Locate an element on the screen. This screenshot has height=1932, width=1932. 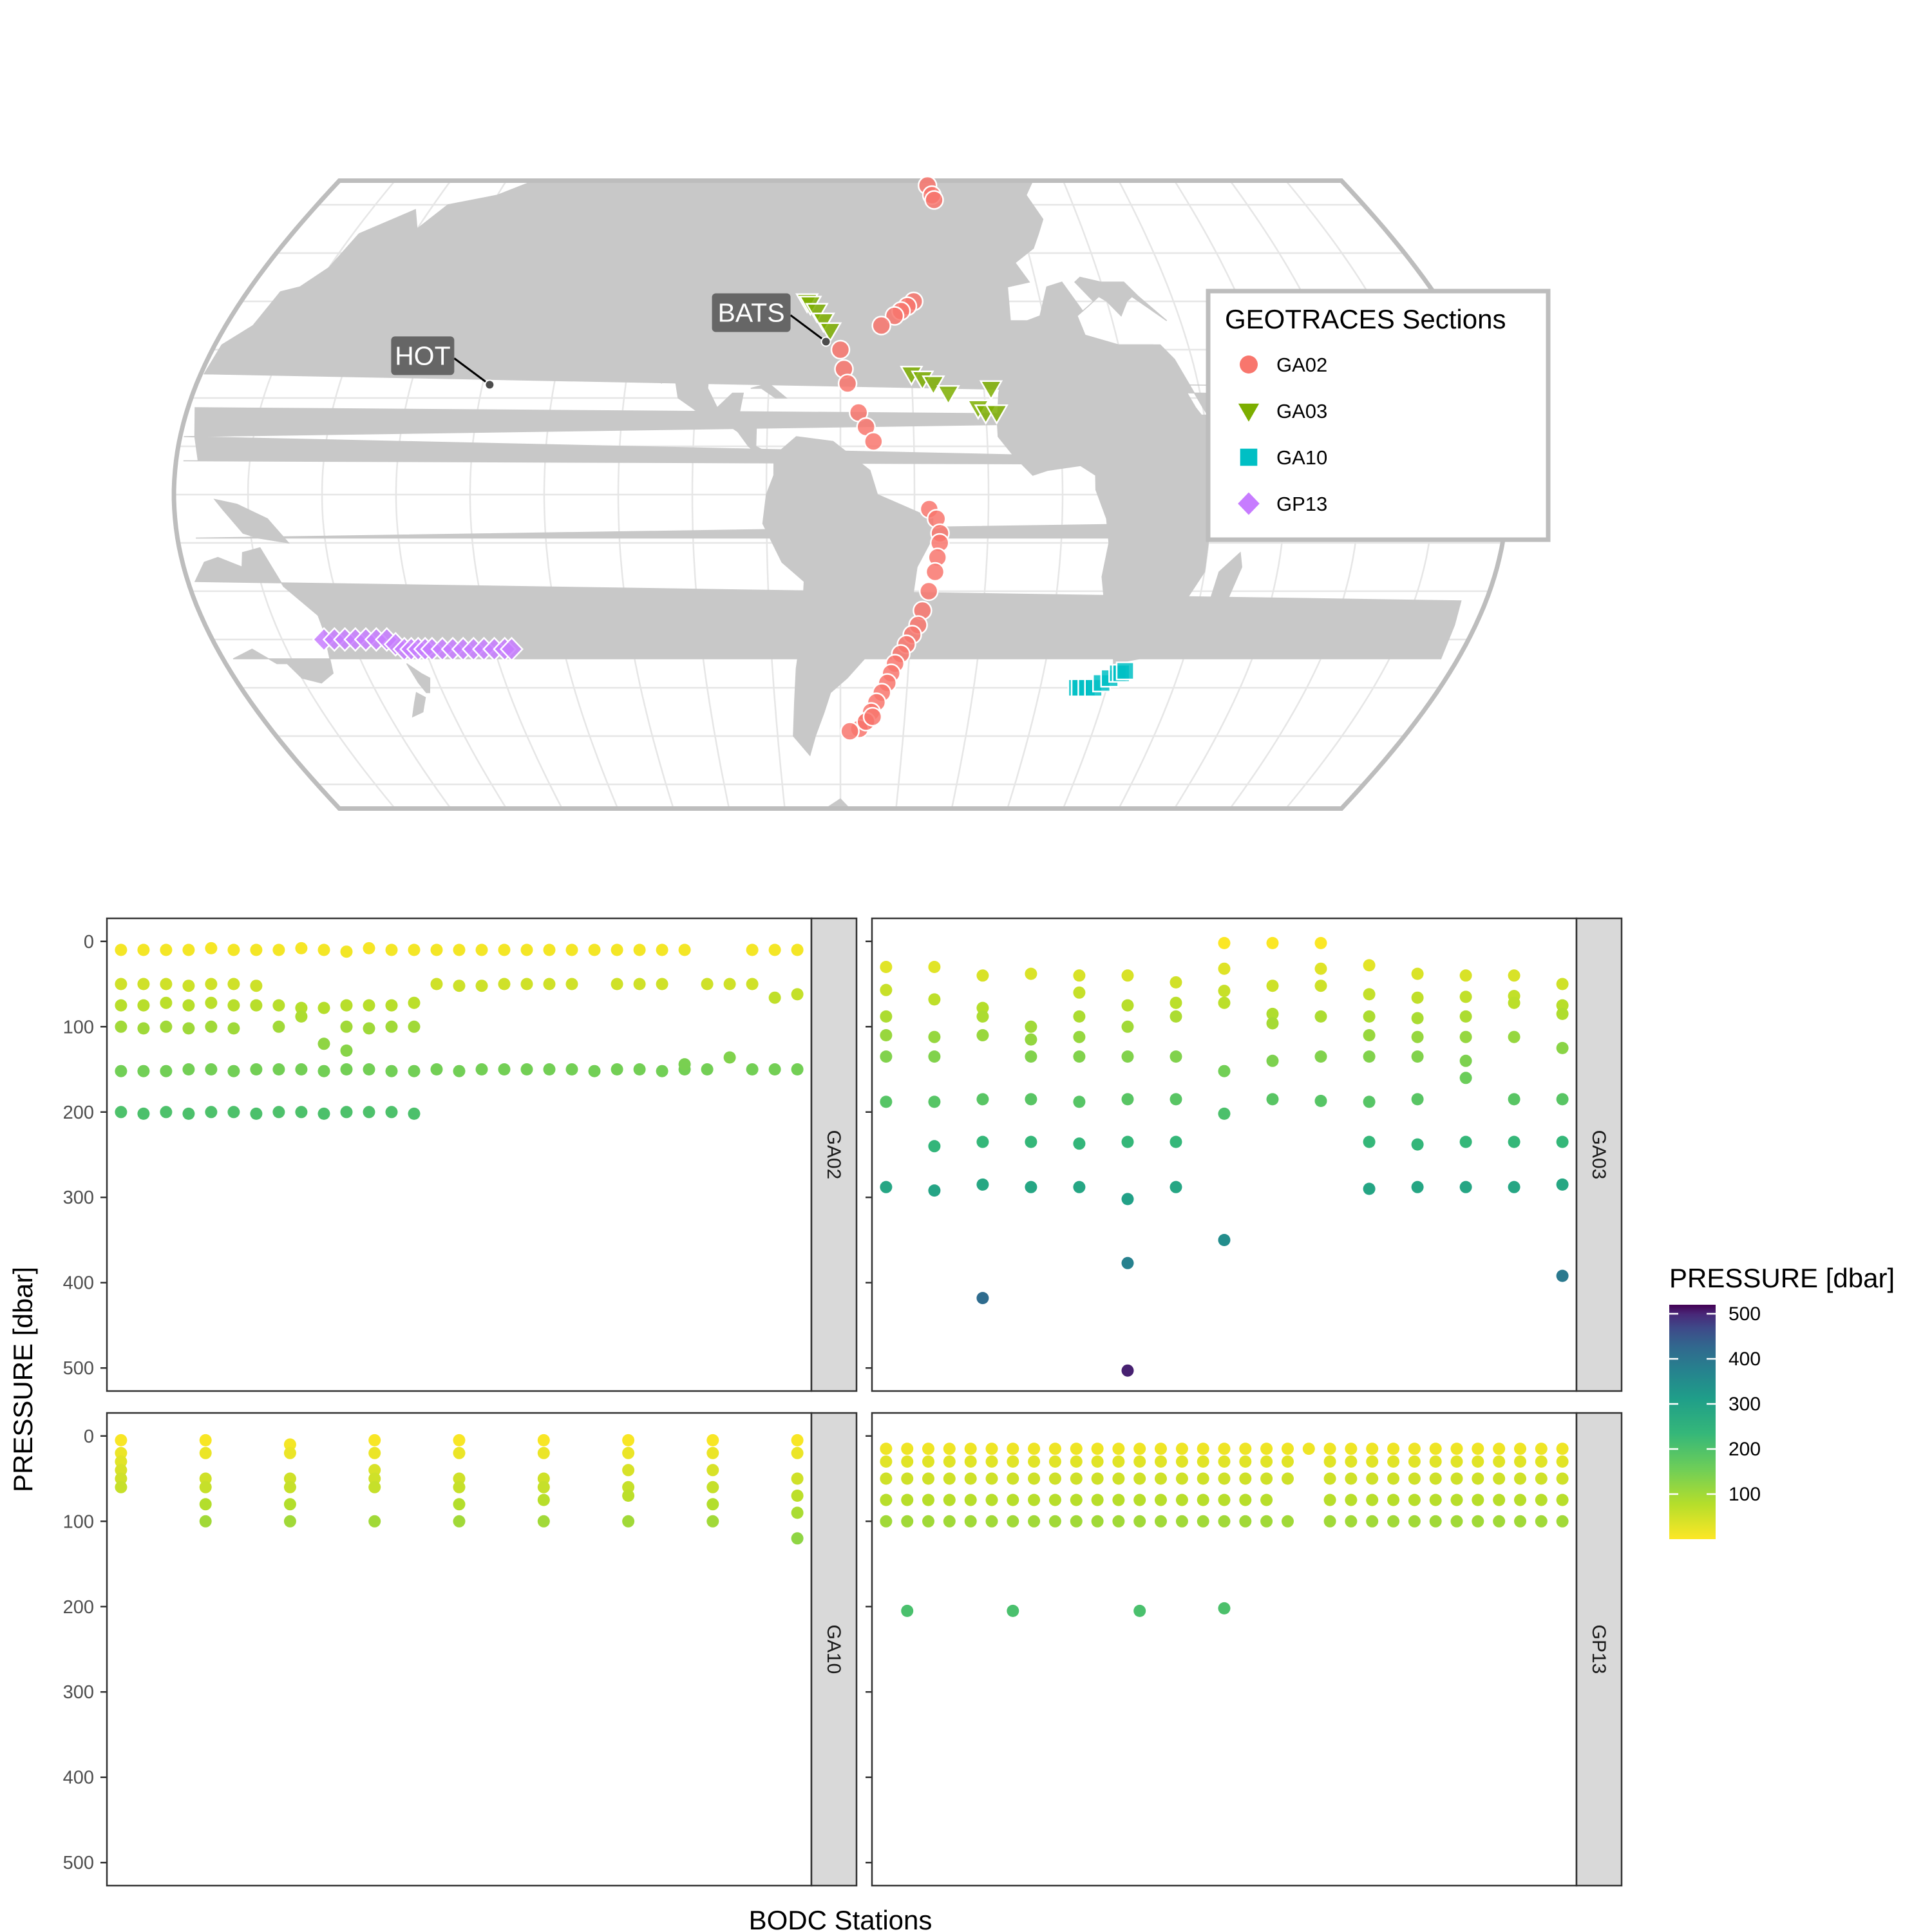
y-tick-label: 500 is located at coordinates (78, 1863).